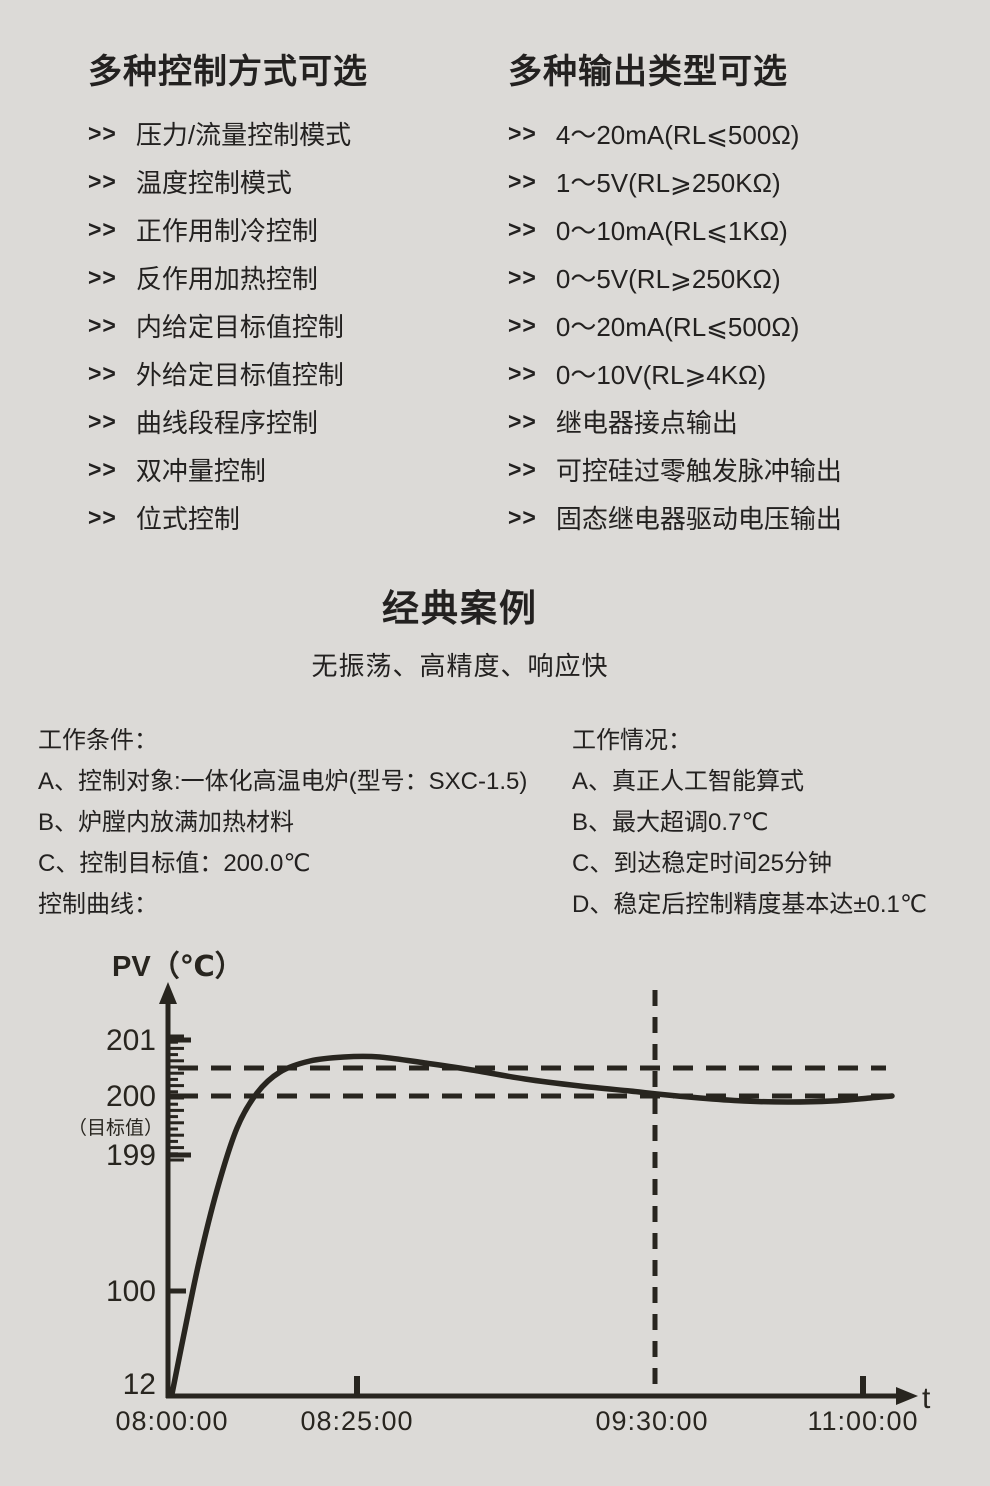  Describe the element at coordinates (862, 1421) in the screenshot. I see `x-tick-label: 11:00:00` at that location.